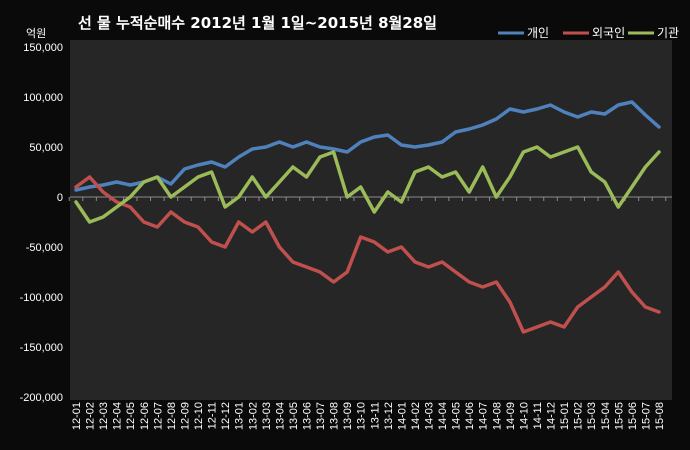 The width and height of the screenshot is (690, 450). What do you see at coordinates (43, 98) in the screenshot?
I see `y-tick-label: 100,000` at bounding box center [43, 98].